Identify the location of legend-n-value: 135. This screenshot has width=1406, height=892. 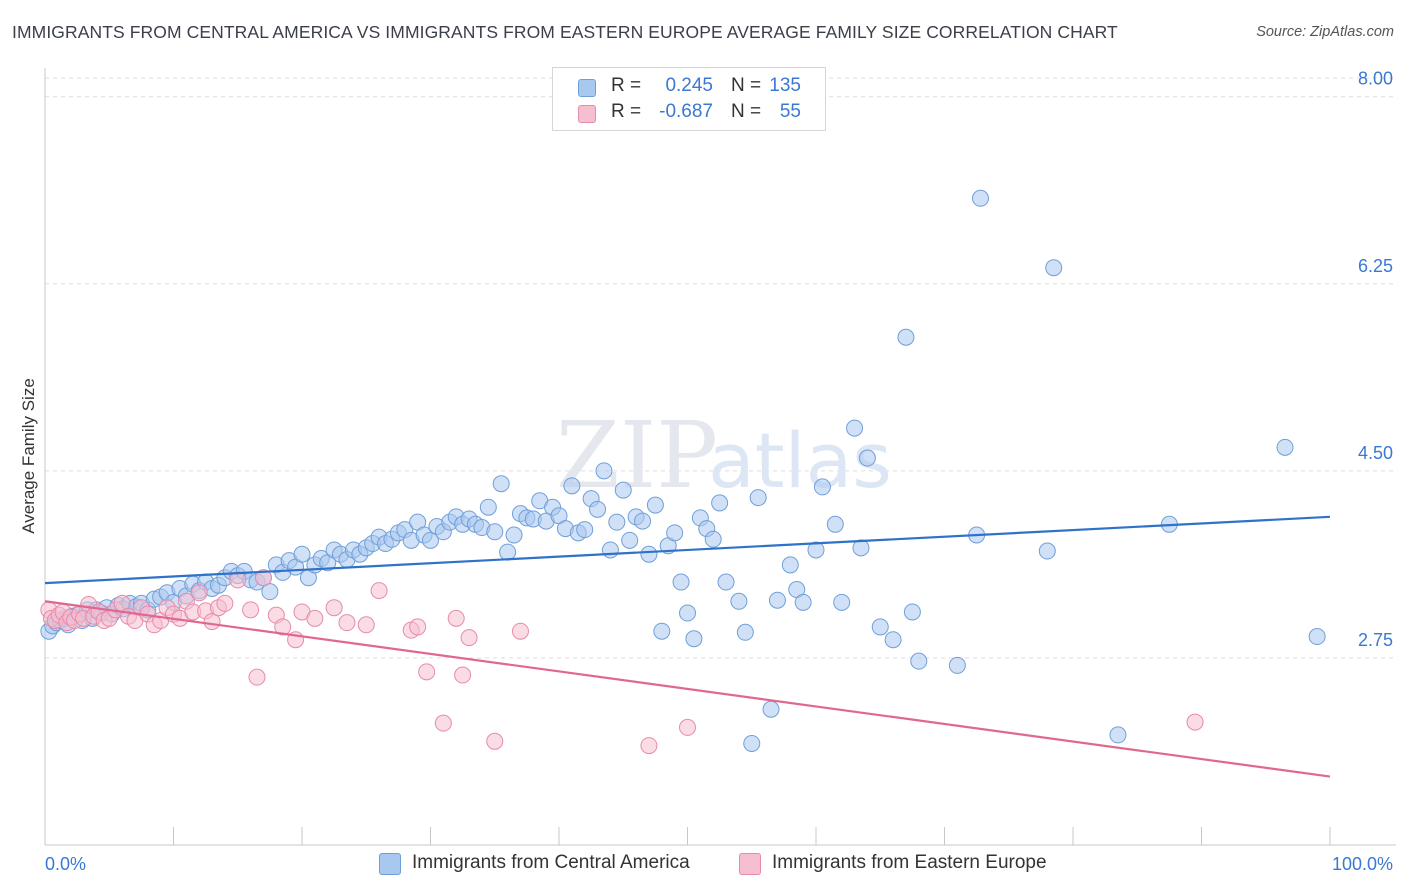
(785, 85).